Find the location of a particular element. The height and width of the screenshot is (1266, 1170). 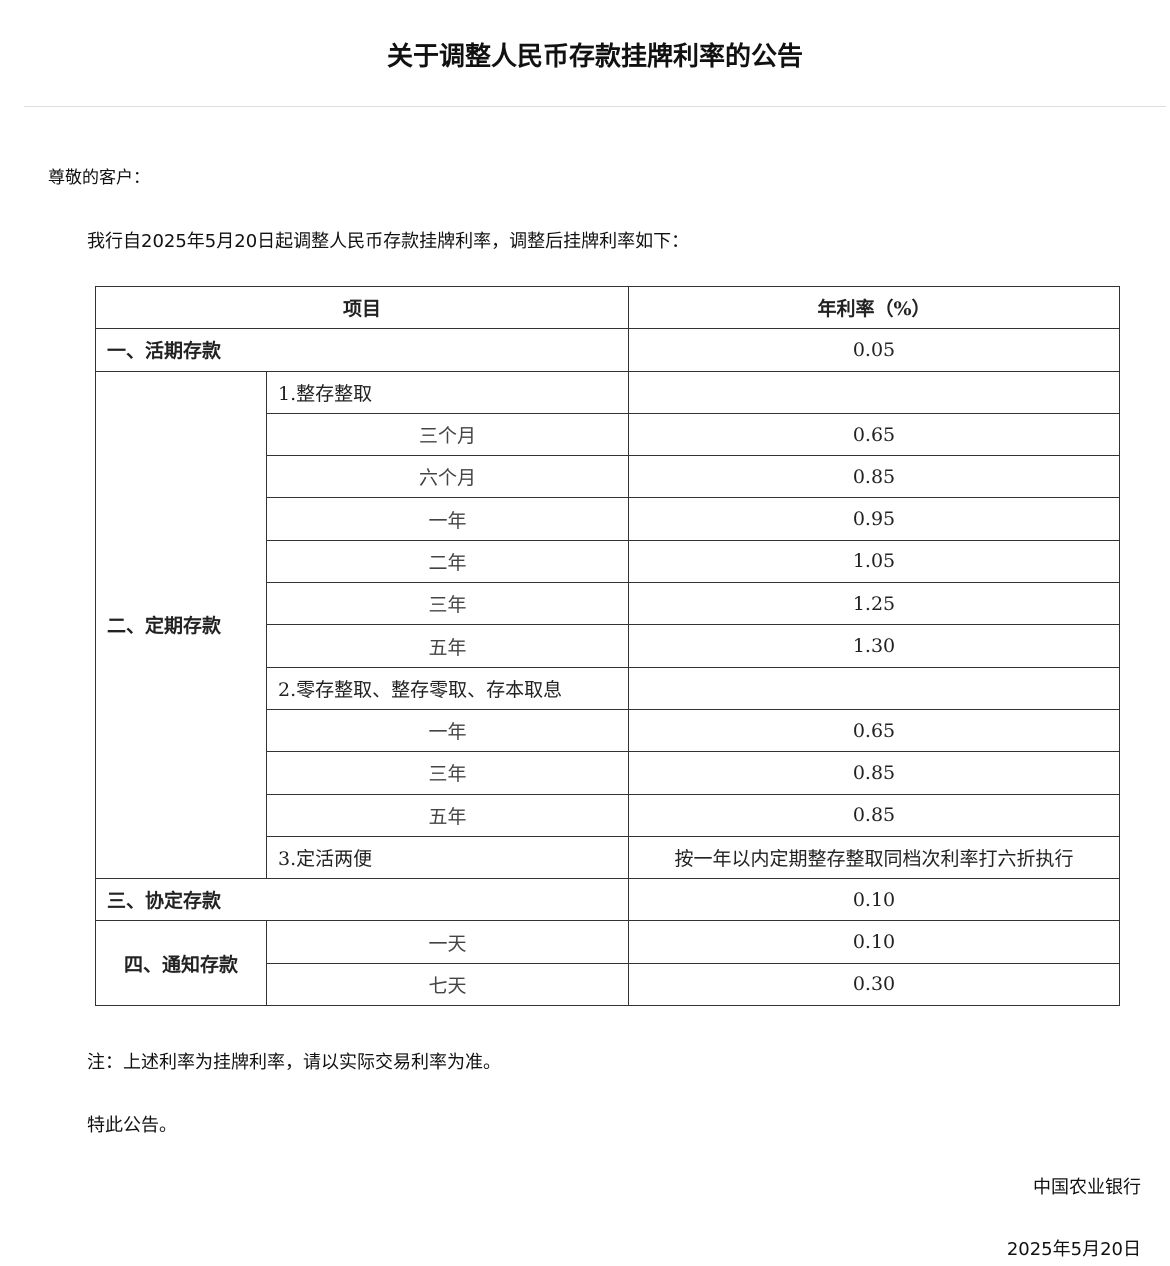

group-label: 2.零存整取、整存零取、存本取息 is located at coordinates (447, 688).